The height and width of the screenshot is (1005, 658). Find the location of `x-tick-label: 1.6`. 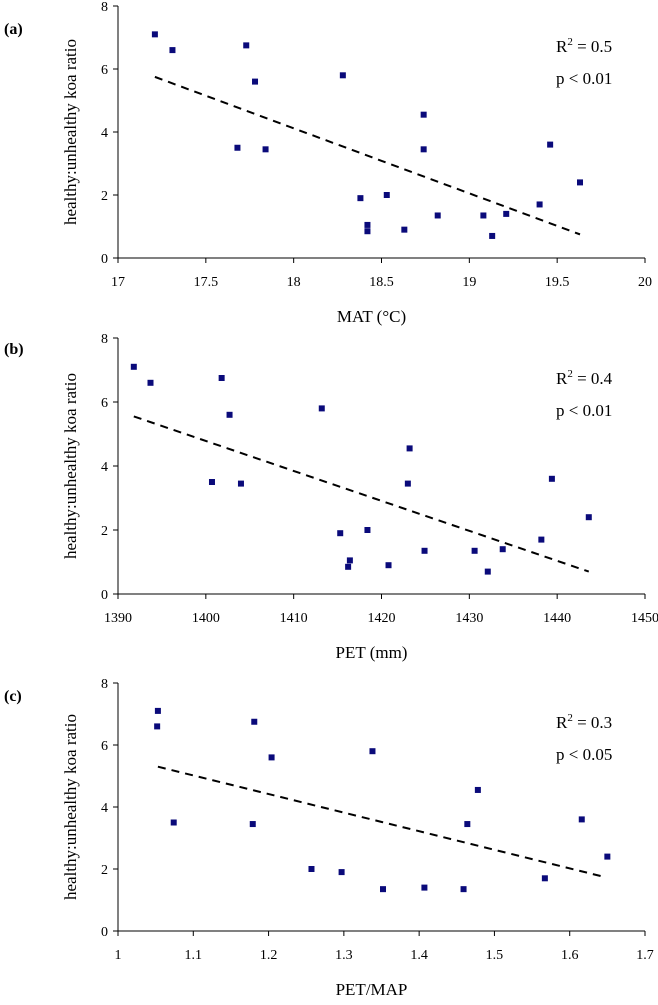

x-tick-label: 1.6 is located at coordinates (570, 955).